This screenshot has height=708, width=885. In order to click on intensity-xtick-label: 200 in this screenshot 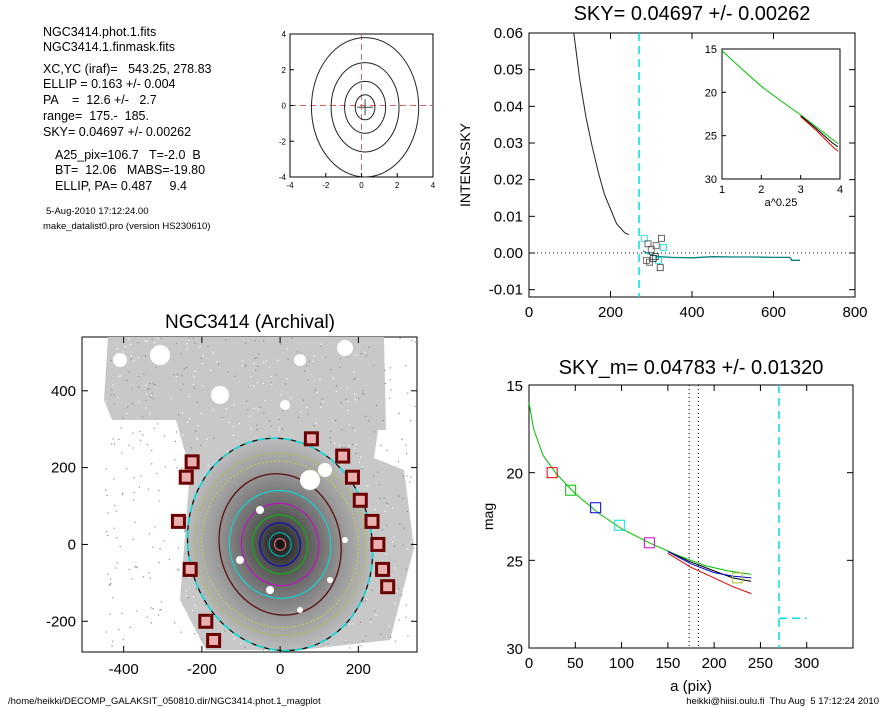, I will do `click(610, 312)`.